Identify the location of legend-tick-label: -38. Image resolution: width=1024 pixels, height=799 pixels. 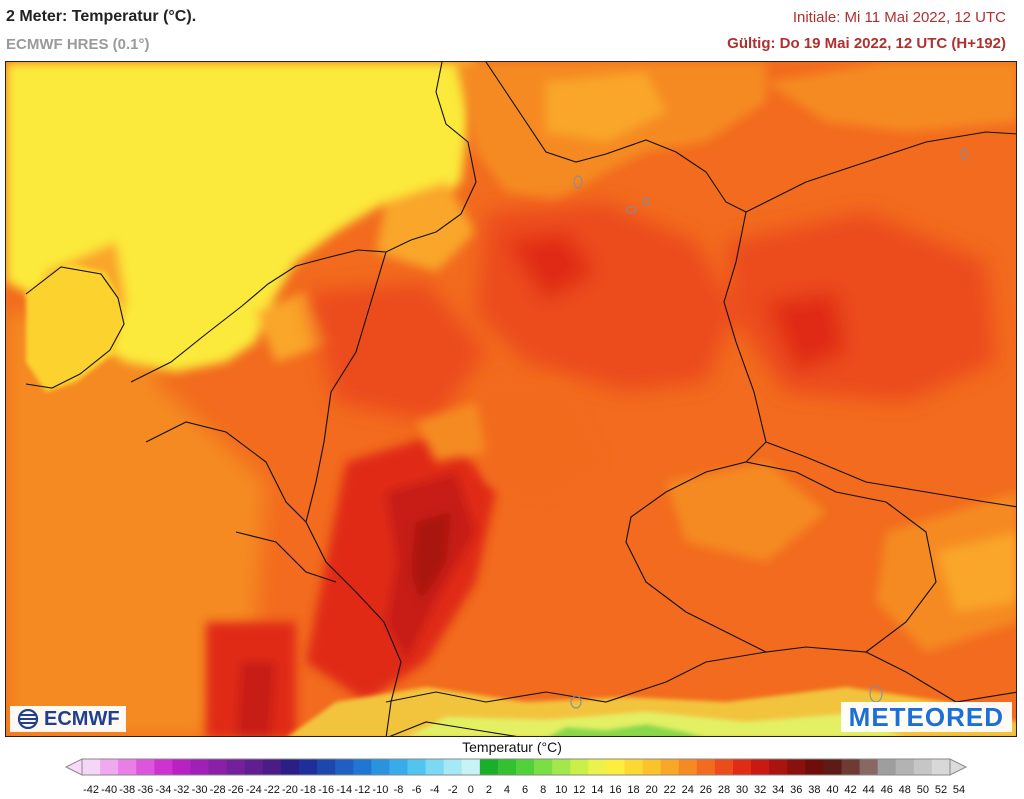
(127, 790).